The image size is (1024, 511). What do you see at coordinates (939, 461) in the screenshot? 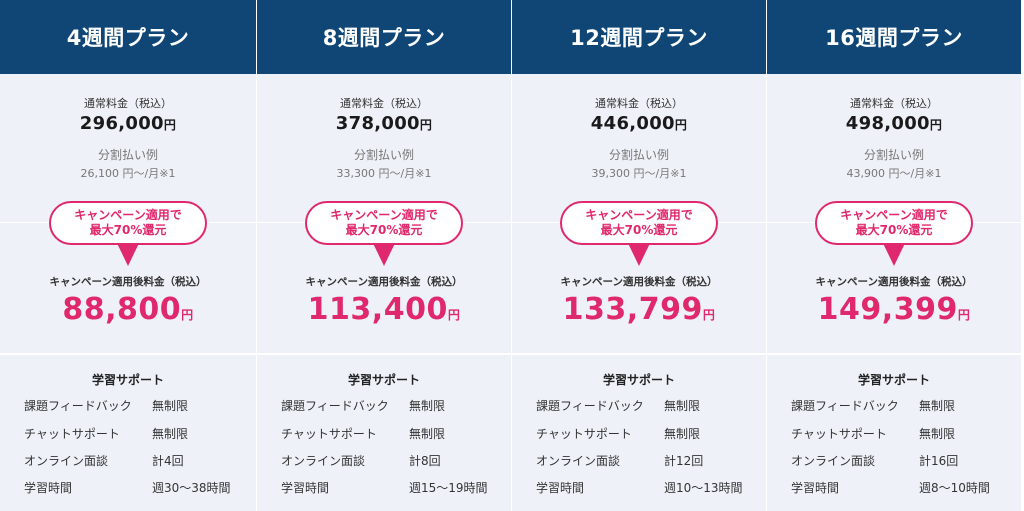
I see `support-value: 計16回` at bounding box center [939, 461].